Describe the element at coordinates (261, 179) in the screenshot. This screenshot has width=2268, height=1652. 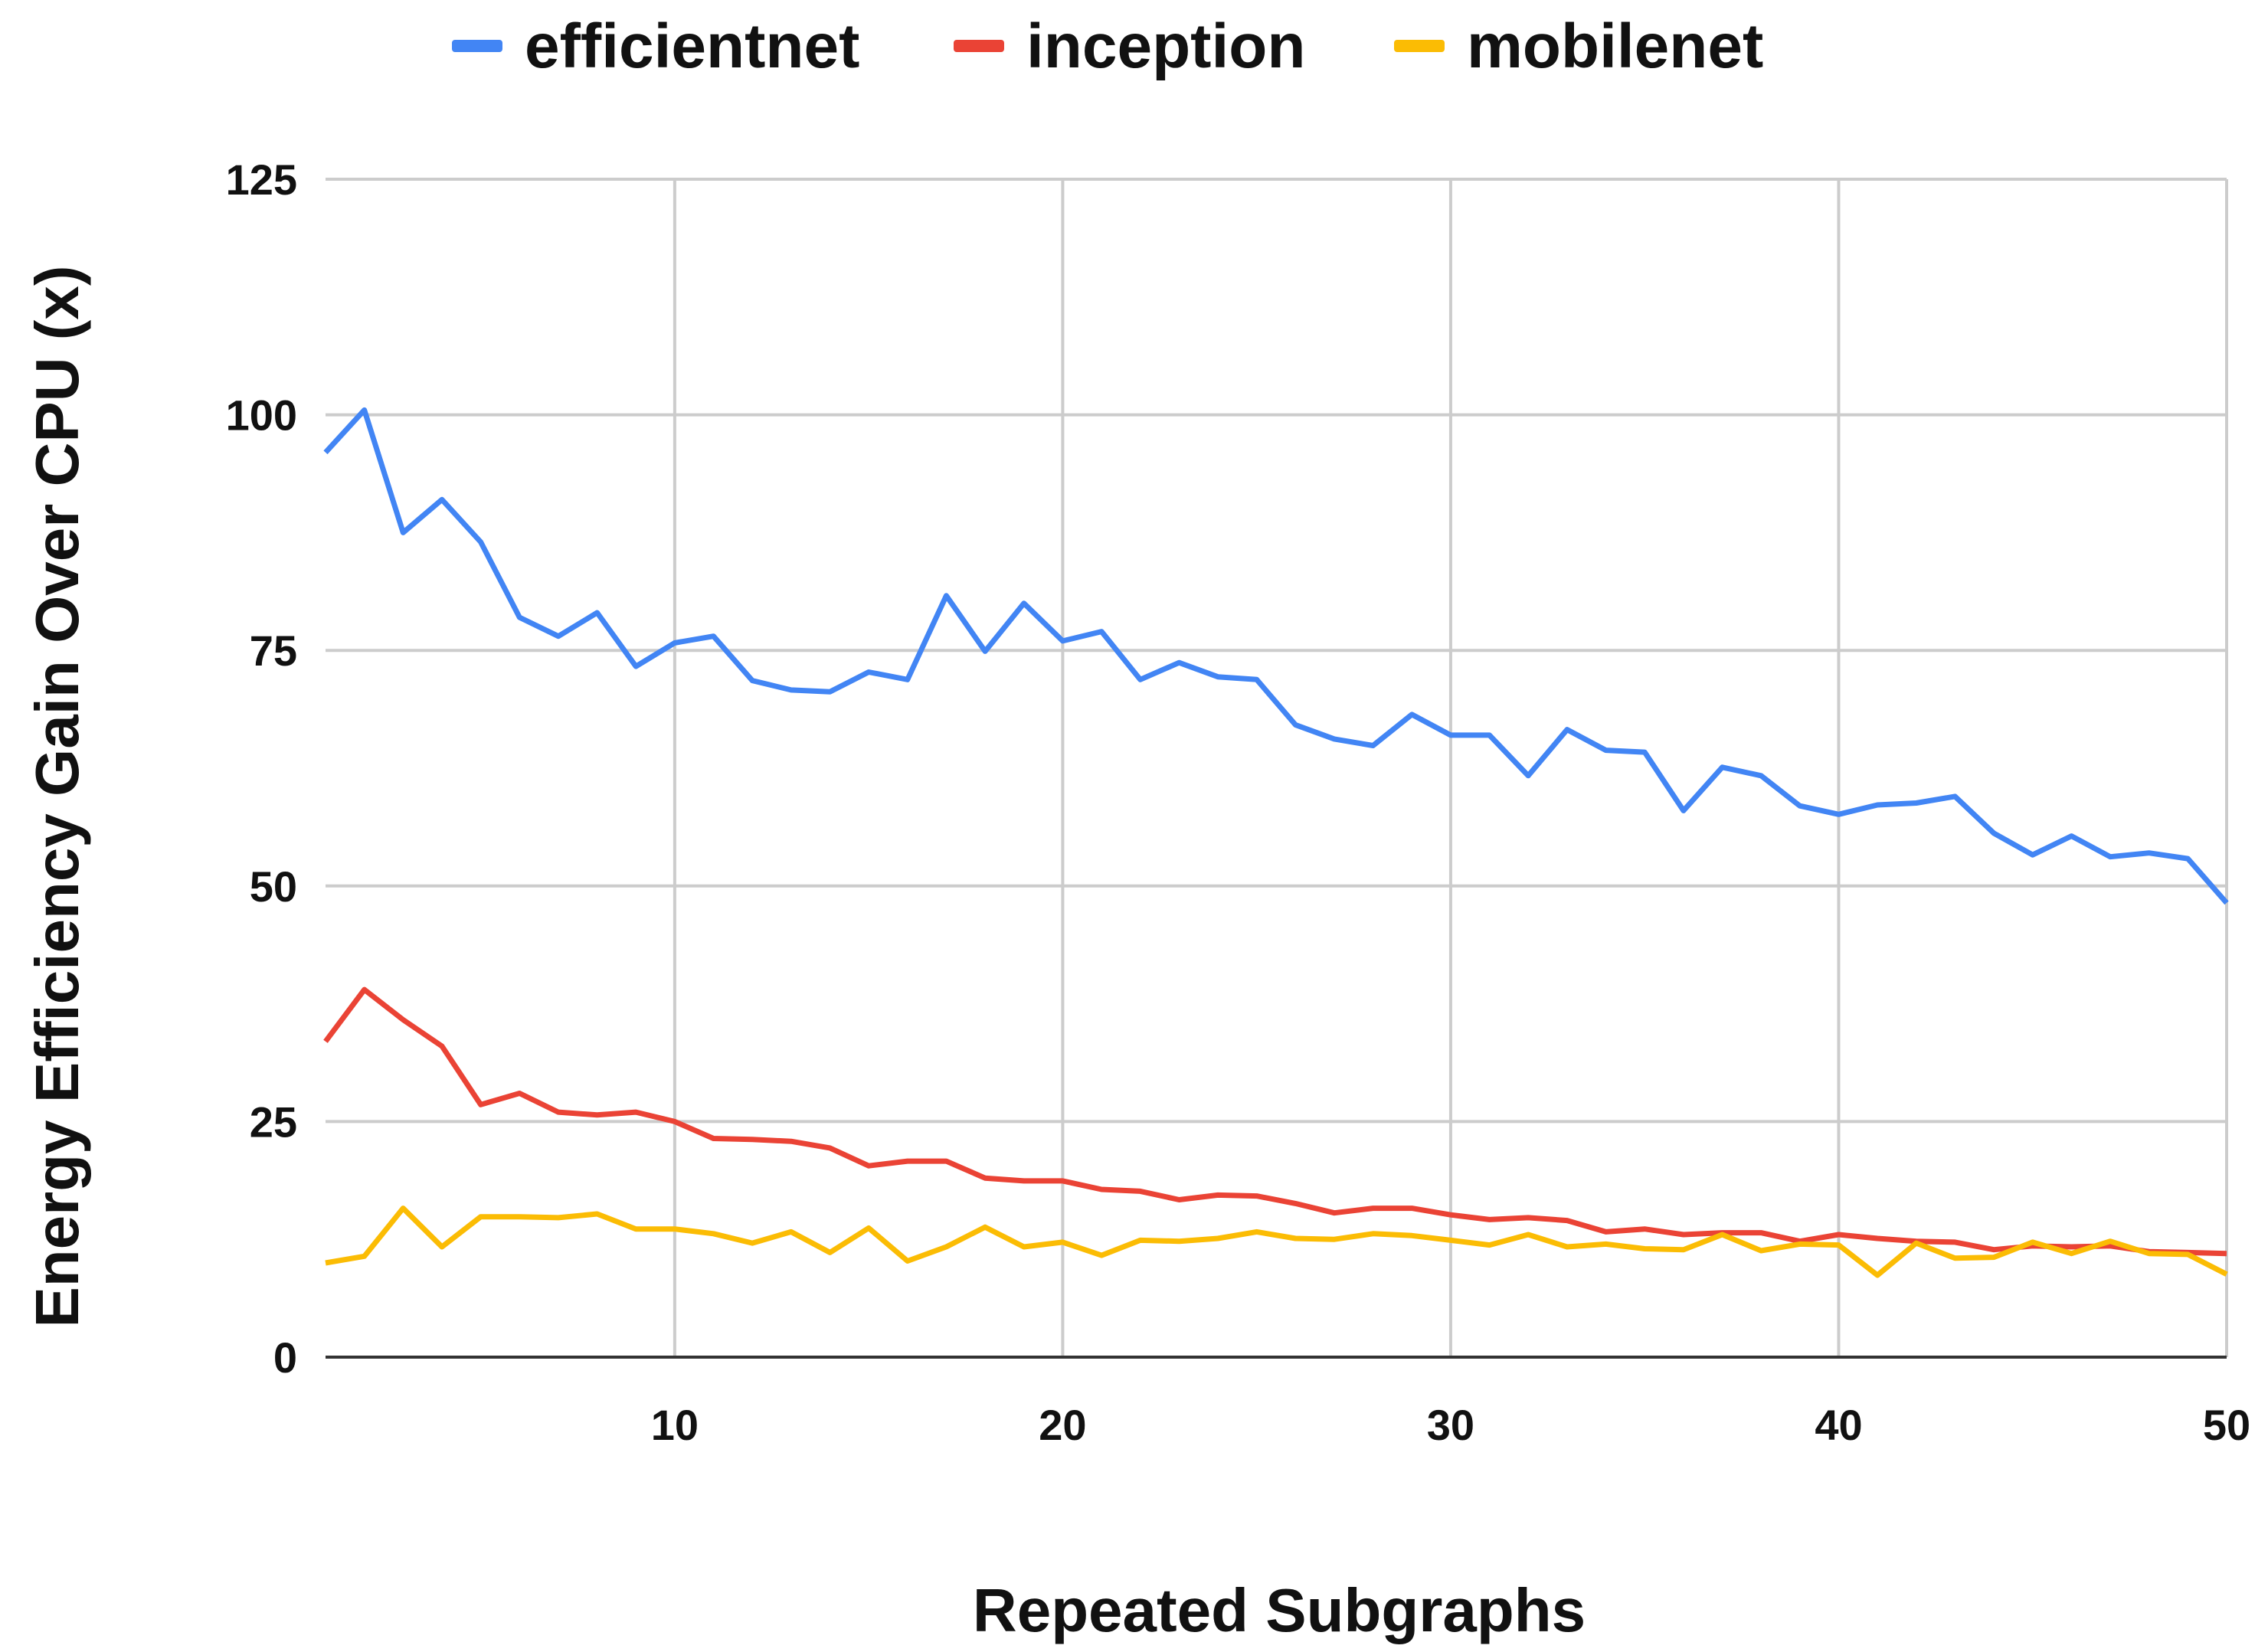
I see `y-tick-label: 125` at that location.